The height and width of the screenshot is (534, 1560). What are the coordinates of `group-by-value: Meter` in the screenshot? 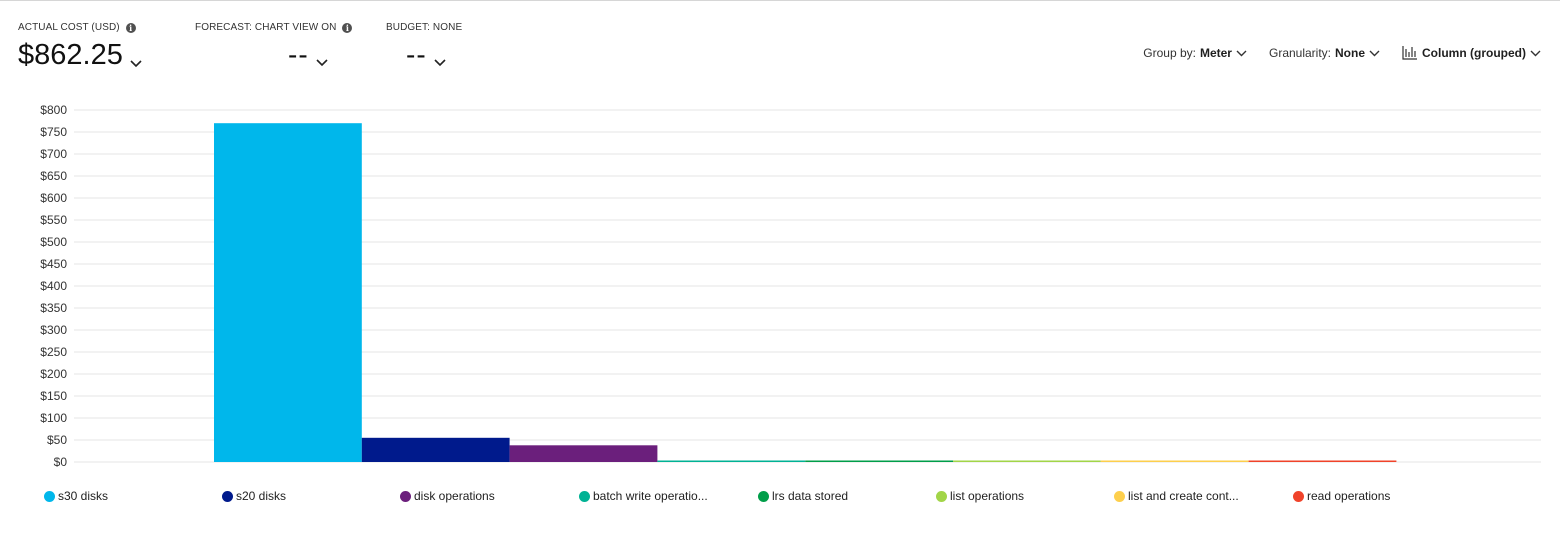 It's located at (1215, 53).